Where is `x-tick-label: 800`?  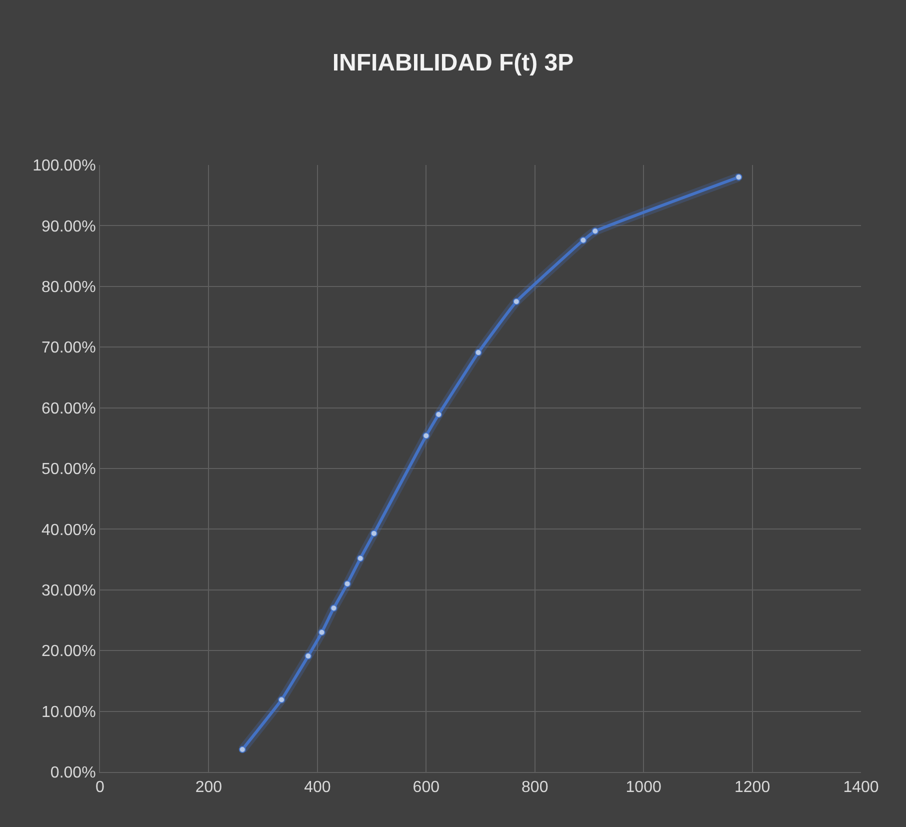 x-tick-label: 800 is located at coordinates (535, 787).